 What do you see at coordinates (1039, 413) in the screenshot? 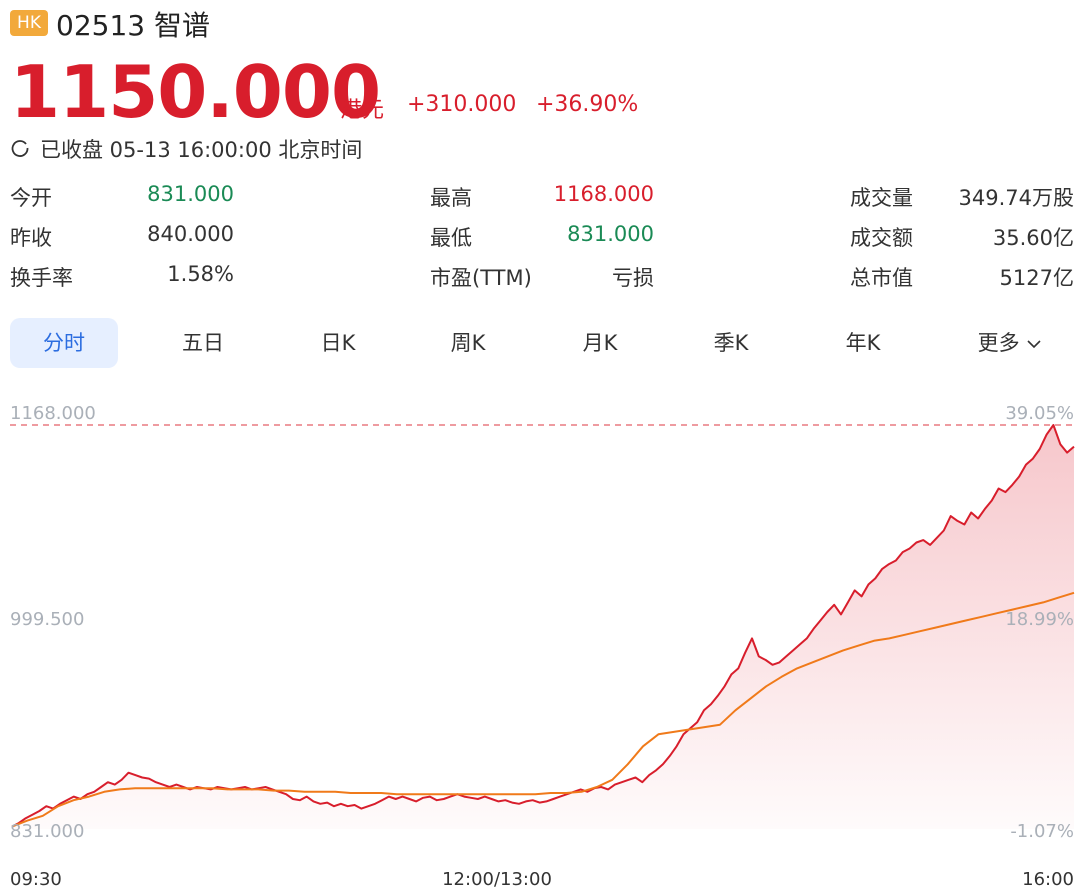
I see `pct-tick-label-high: 39.05%` at bounding box center [1039, 413].